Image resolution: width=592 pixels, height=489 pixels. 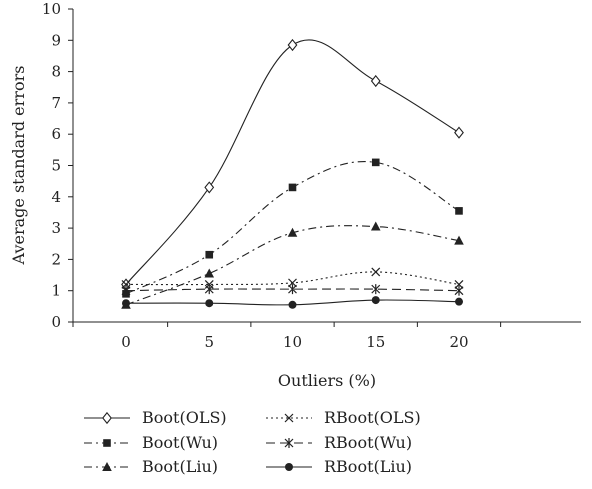 I want to click on series-rboot-wu, so click(x=292, y=290).